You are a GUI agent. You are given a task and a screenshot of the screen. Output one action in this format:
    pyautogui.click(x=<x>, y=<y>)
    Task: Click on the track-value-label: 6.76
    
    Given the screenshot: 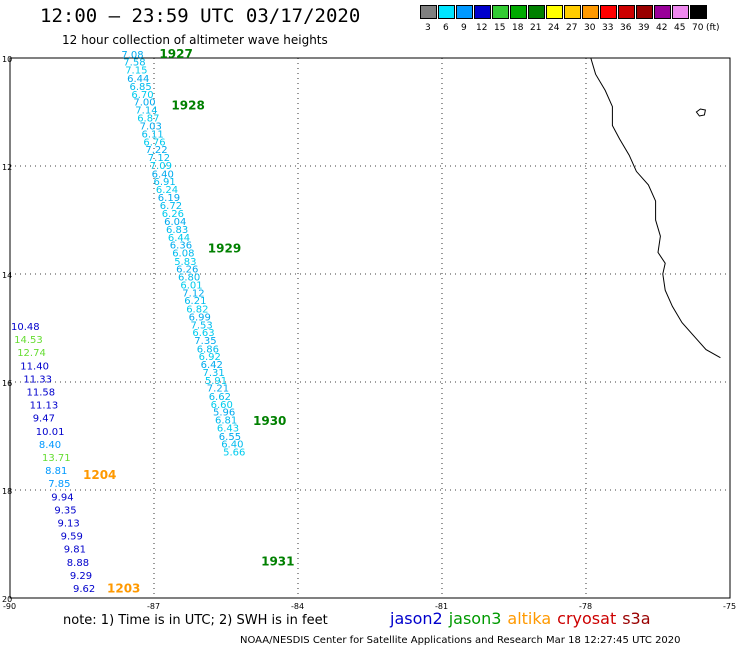 What is the action you would take?
    pyautogui.click(x=154, y=143)
    